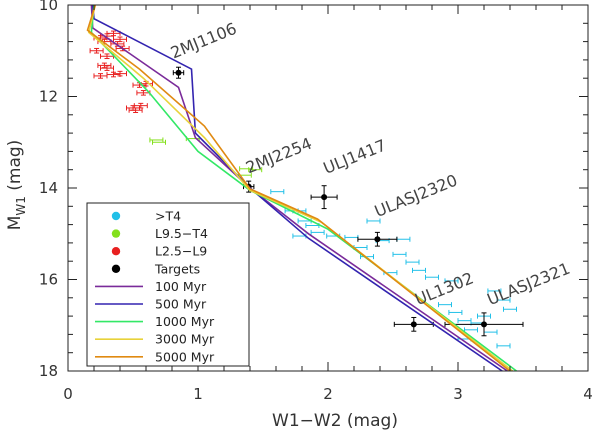 This screenshot has width=600, height=439. Describe the element at coordinates (354, 156) in the screenshot. I see `annotation-label: ULJ1417` at that location.